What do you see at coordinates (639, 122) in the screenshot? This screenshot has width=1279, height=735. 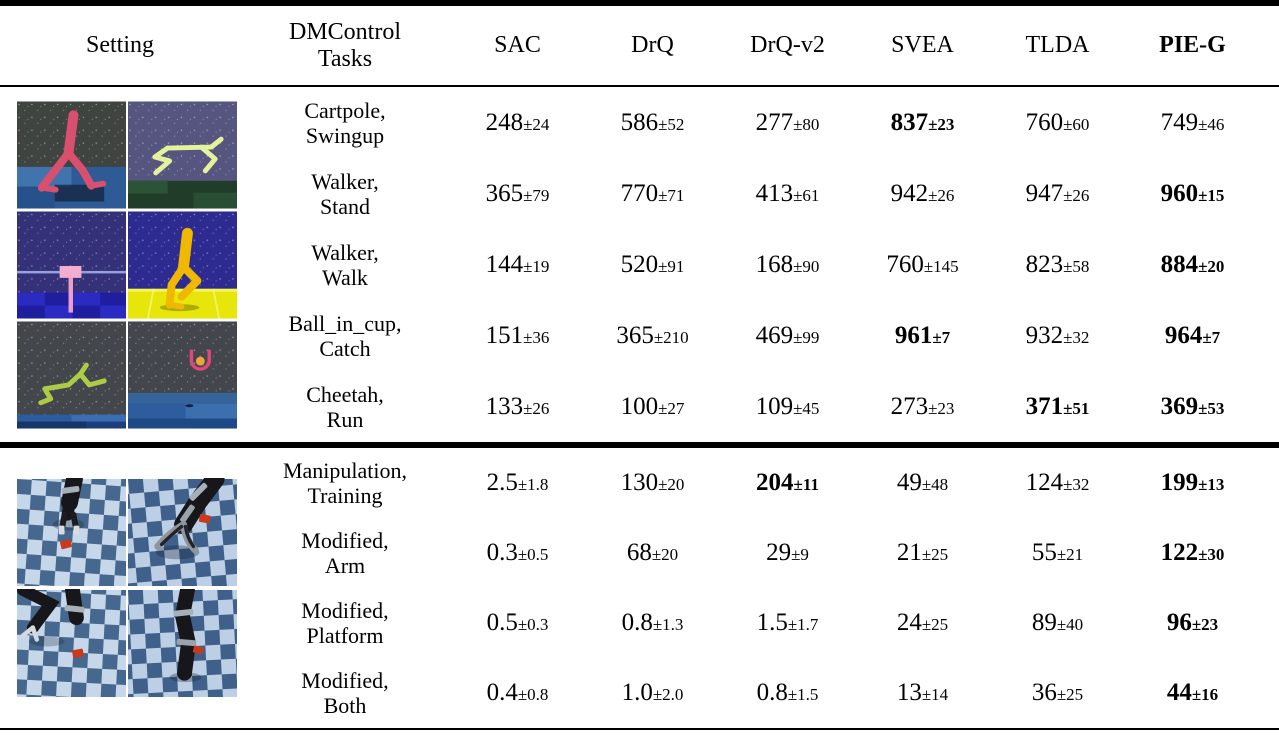 I see `score-value: 586` at bounding box center [639, 122].